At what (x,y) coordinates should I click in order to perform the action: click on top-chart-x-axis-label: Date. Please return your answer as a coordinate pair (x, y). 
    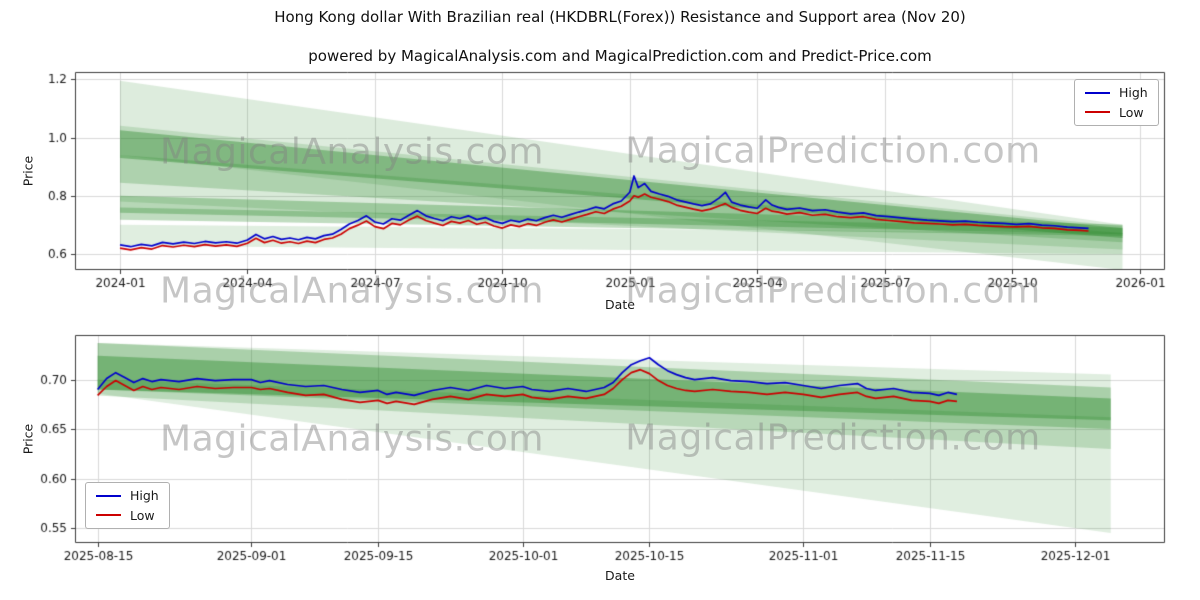
    Looking at the image, I should click on (620, 304).